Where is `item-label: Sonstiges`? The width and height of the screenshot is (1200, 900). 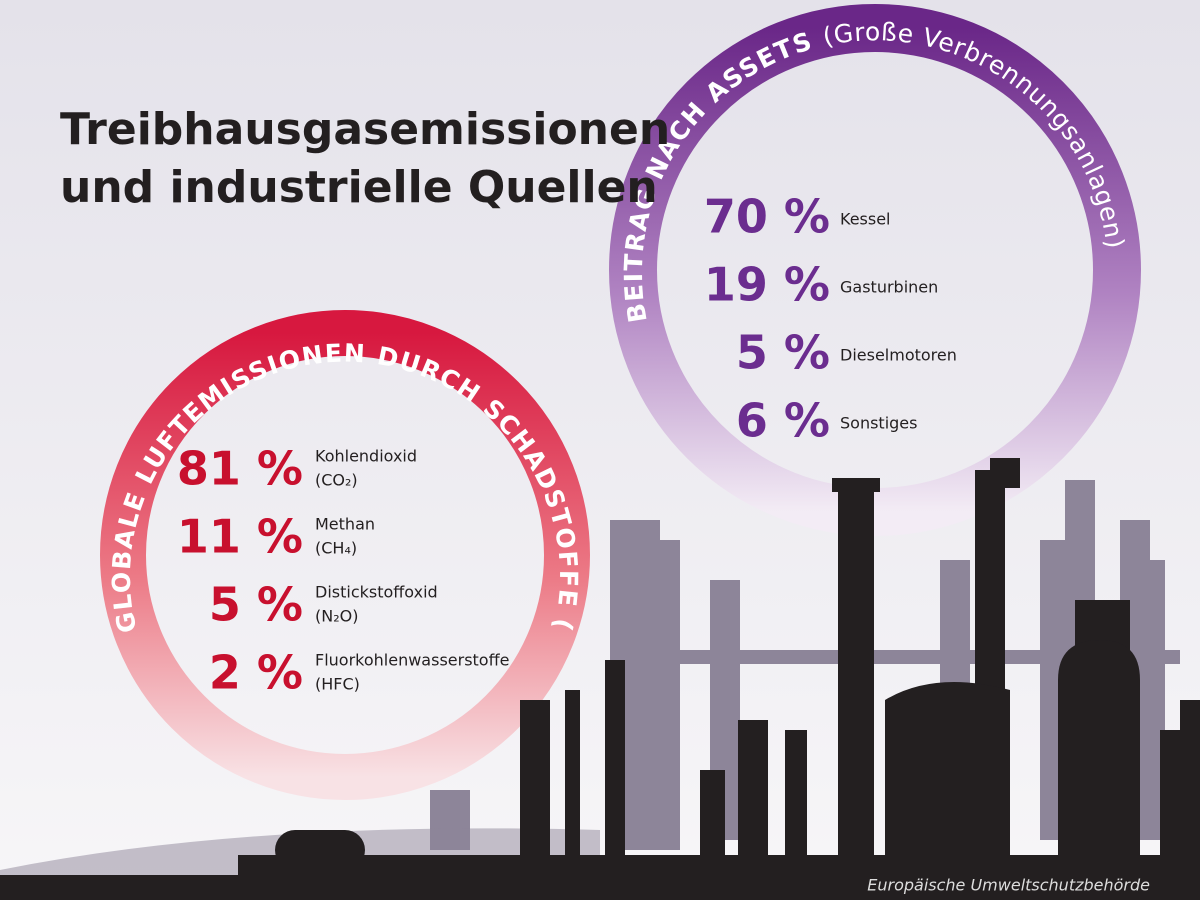 item-label: Sonstiges is located at coordinates (878, 423).